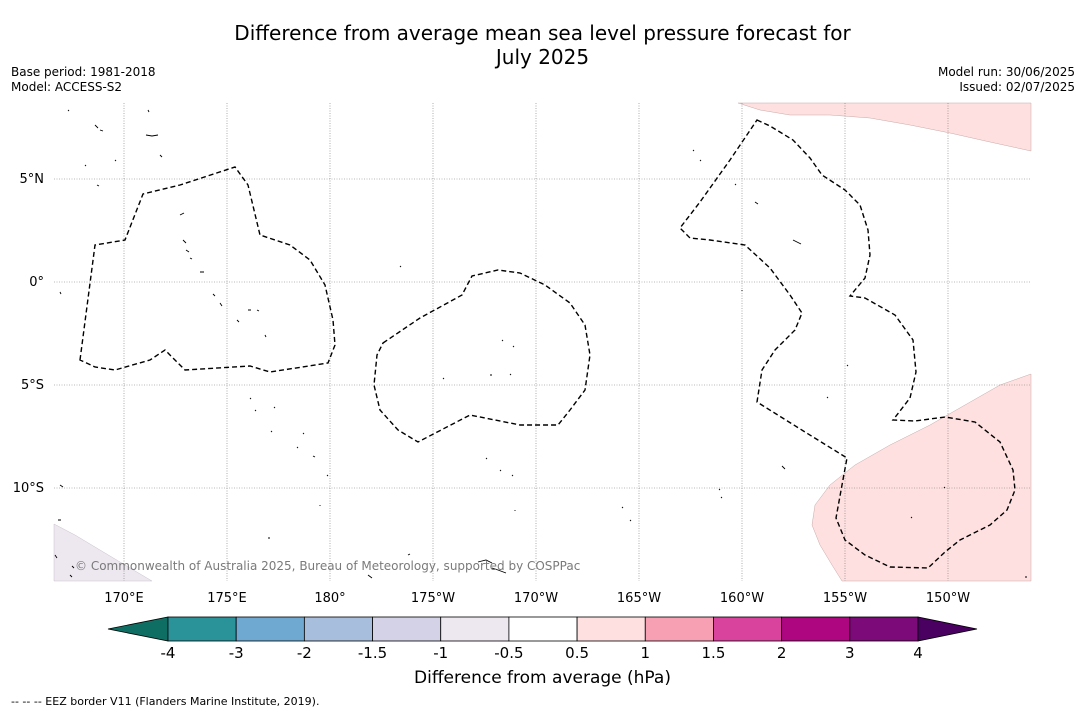  Describe the element at coordinates (542, 57) in the screenshot. I see `title-line-2: July 2025` at that location.